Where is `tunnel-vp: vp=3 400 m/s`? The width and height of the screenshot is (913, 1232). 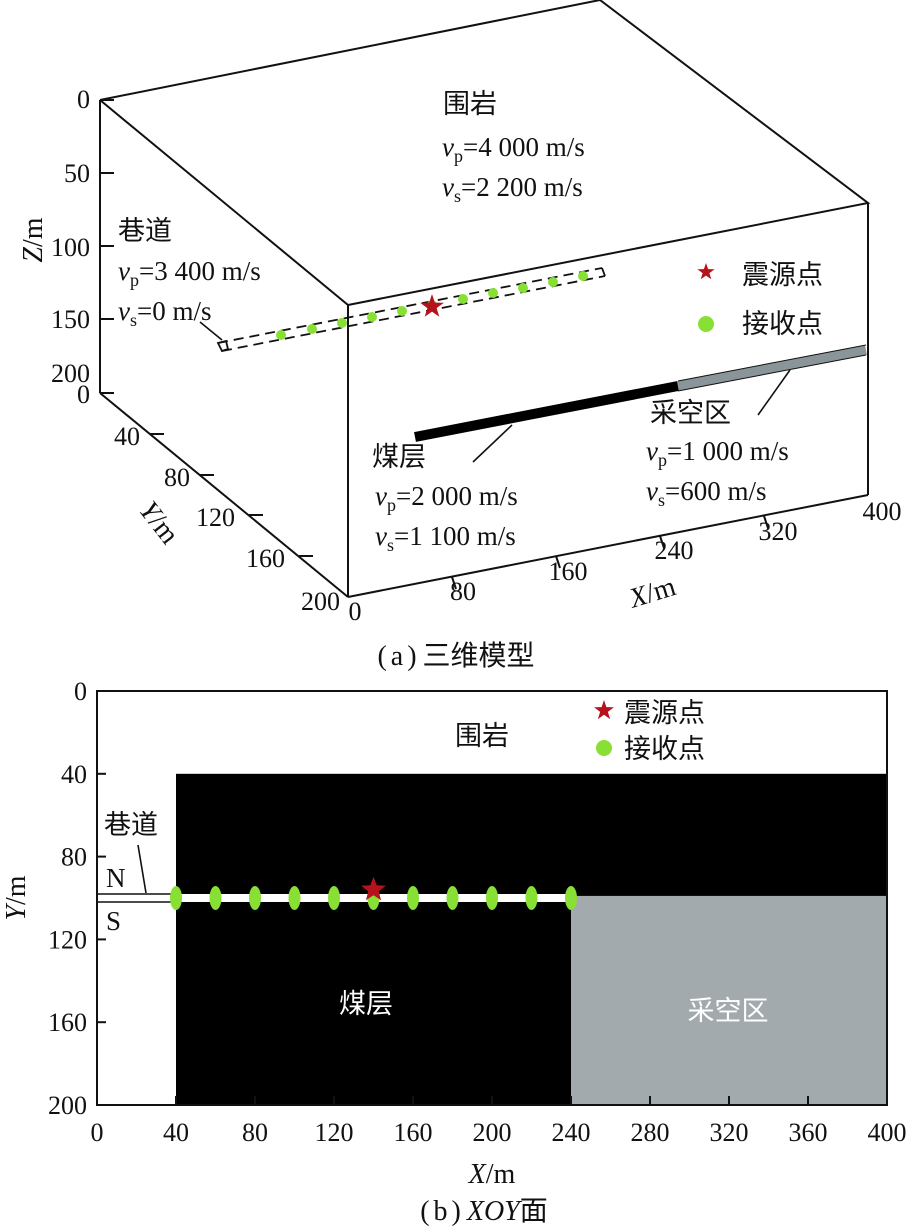 tunnel-vp: vp=3 400 m/s is located at coordinates (189, 273).